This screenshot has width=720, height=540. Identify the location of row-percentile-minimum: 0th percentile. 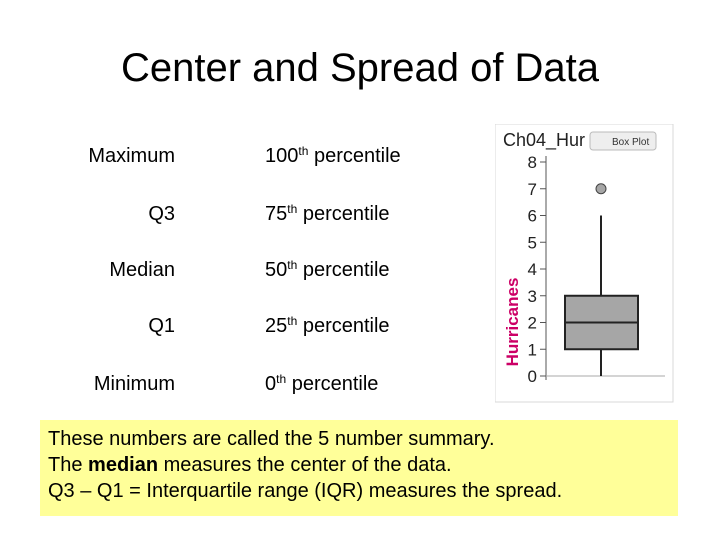
(322, 383).